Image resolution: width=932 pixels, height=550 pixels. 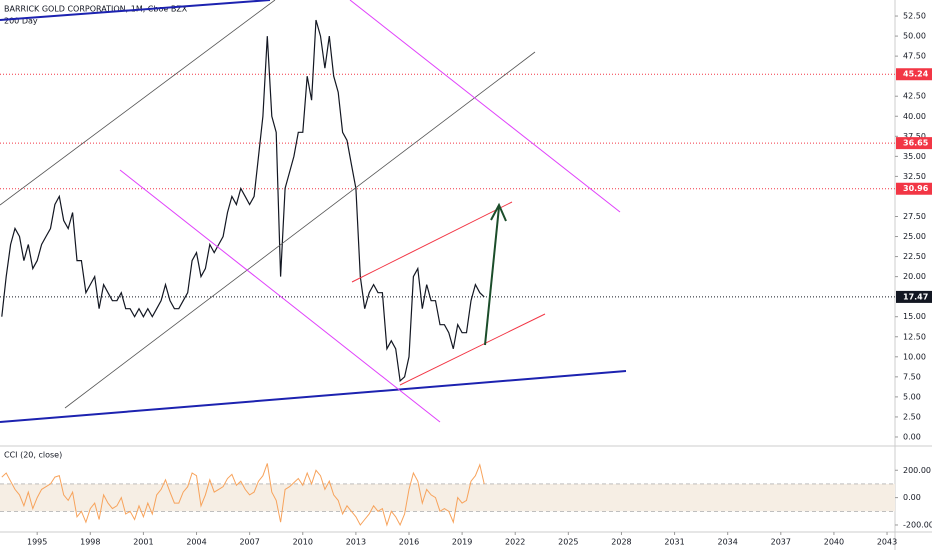 I want to click on y-tick-label: 5.00, so click(x=912, y=396).